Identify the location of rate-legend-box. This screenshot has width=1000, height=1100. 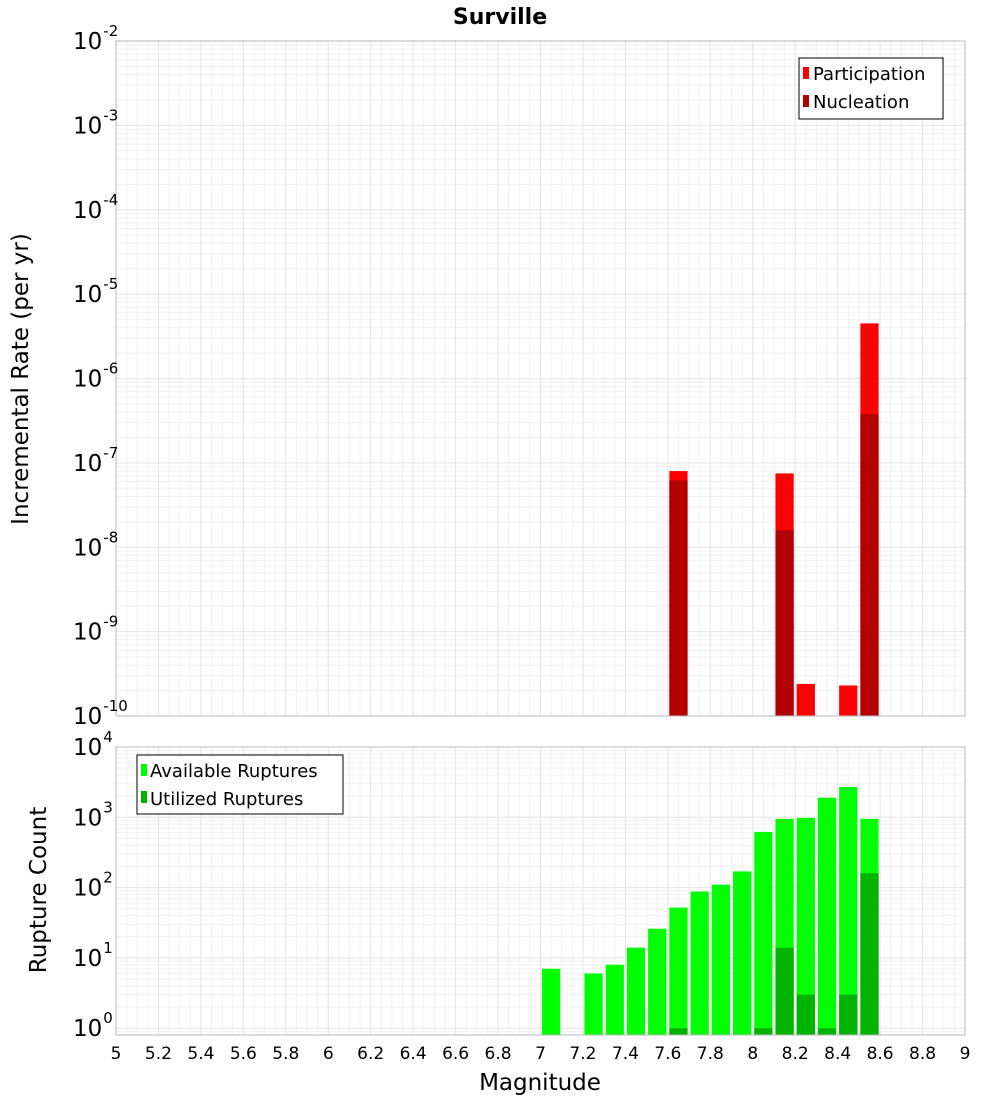
(871, 88).